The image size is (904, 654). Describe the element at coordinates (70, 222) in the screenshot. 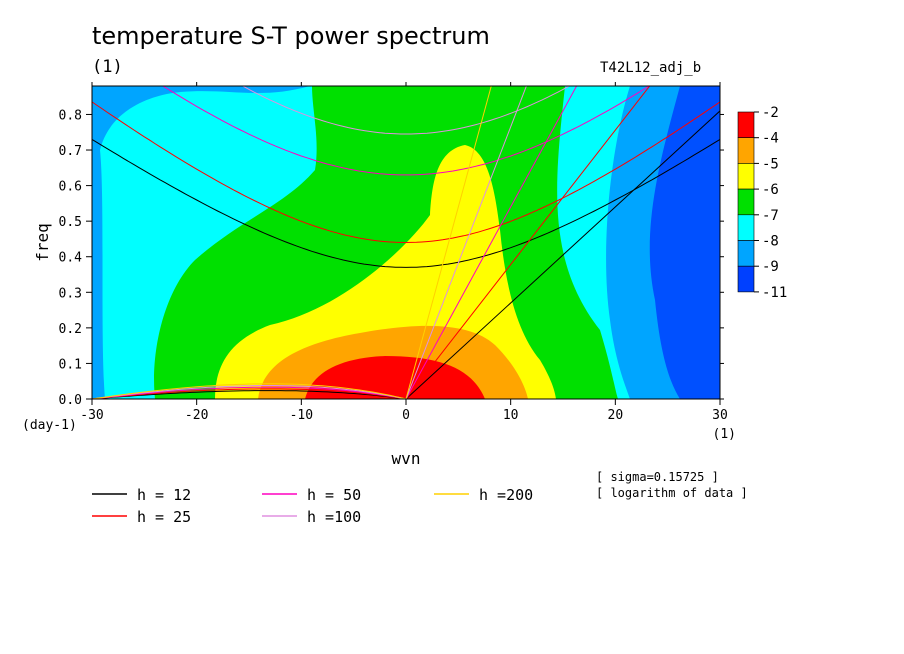

I see `y-tick-label: 0.5` at that location.